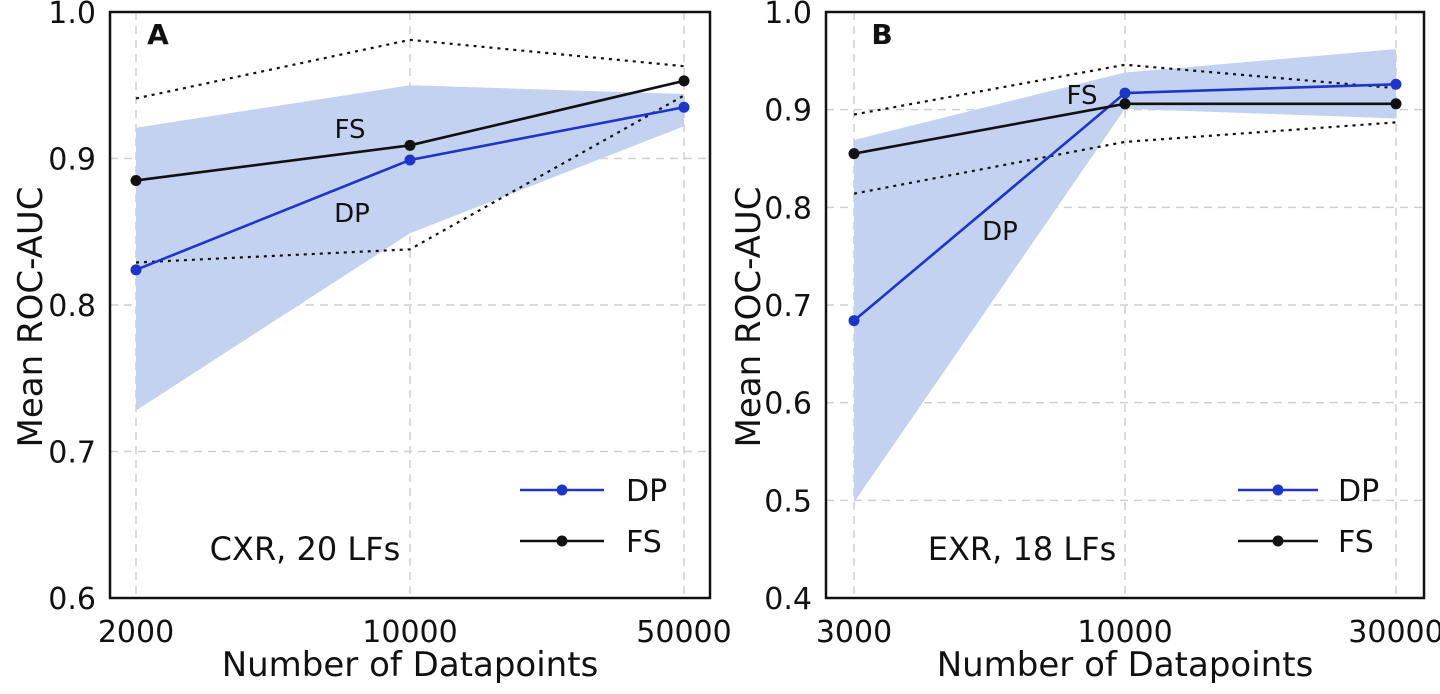 The height and width of the screenshot is (694, 1440). Describe the element at coordinates (788, 599) in the screenshot. I see `y-tick-label: 0.4` at that location.